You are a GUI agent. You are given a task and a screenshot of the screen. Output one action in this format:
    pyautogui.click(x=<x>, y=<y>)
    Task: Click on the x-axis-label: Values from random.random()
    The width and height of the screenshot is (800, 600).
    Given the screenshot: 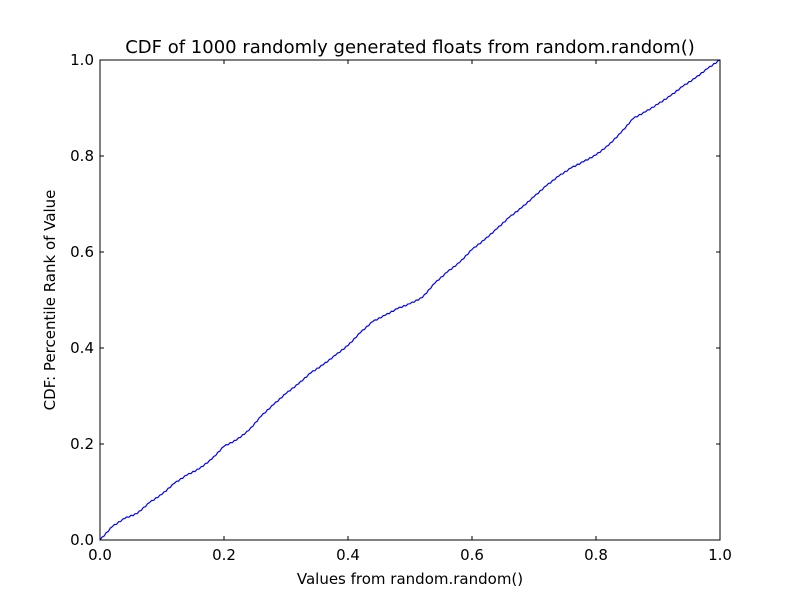 What is the action you would take?
    pyautogui.click(x=410, y=579)
    